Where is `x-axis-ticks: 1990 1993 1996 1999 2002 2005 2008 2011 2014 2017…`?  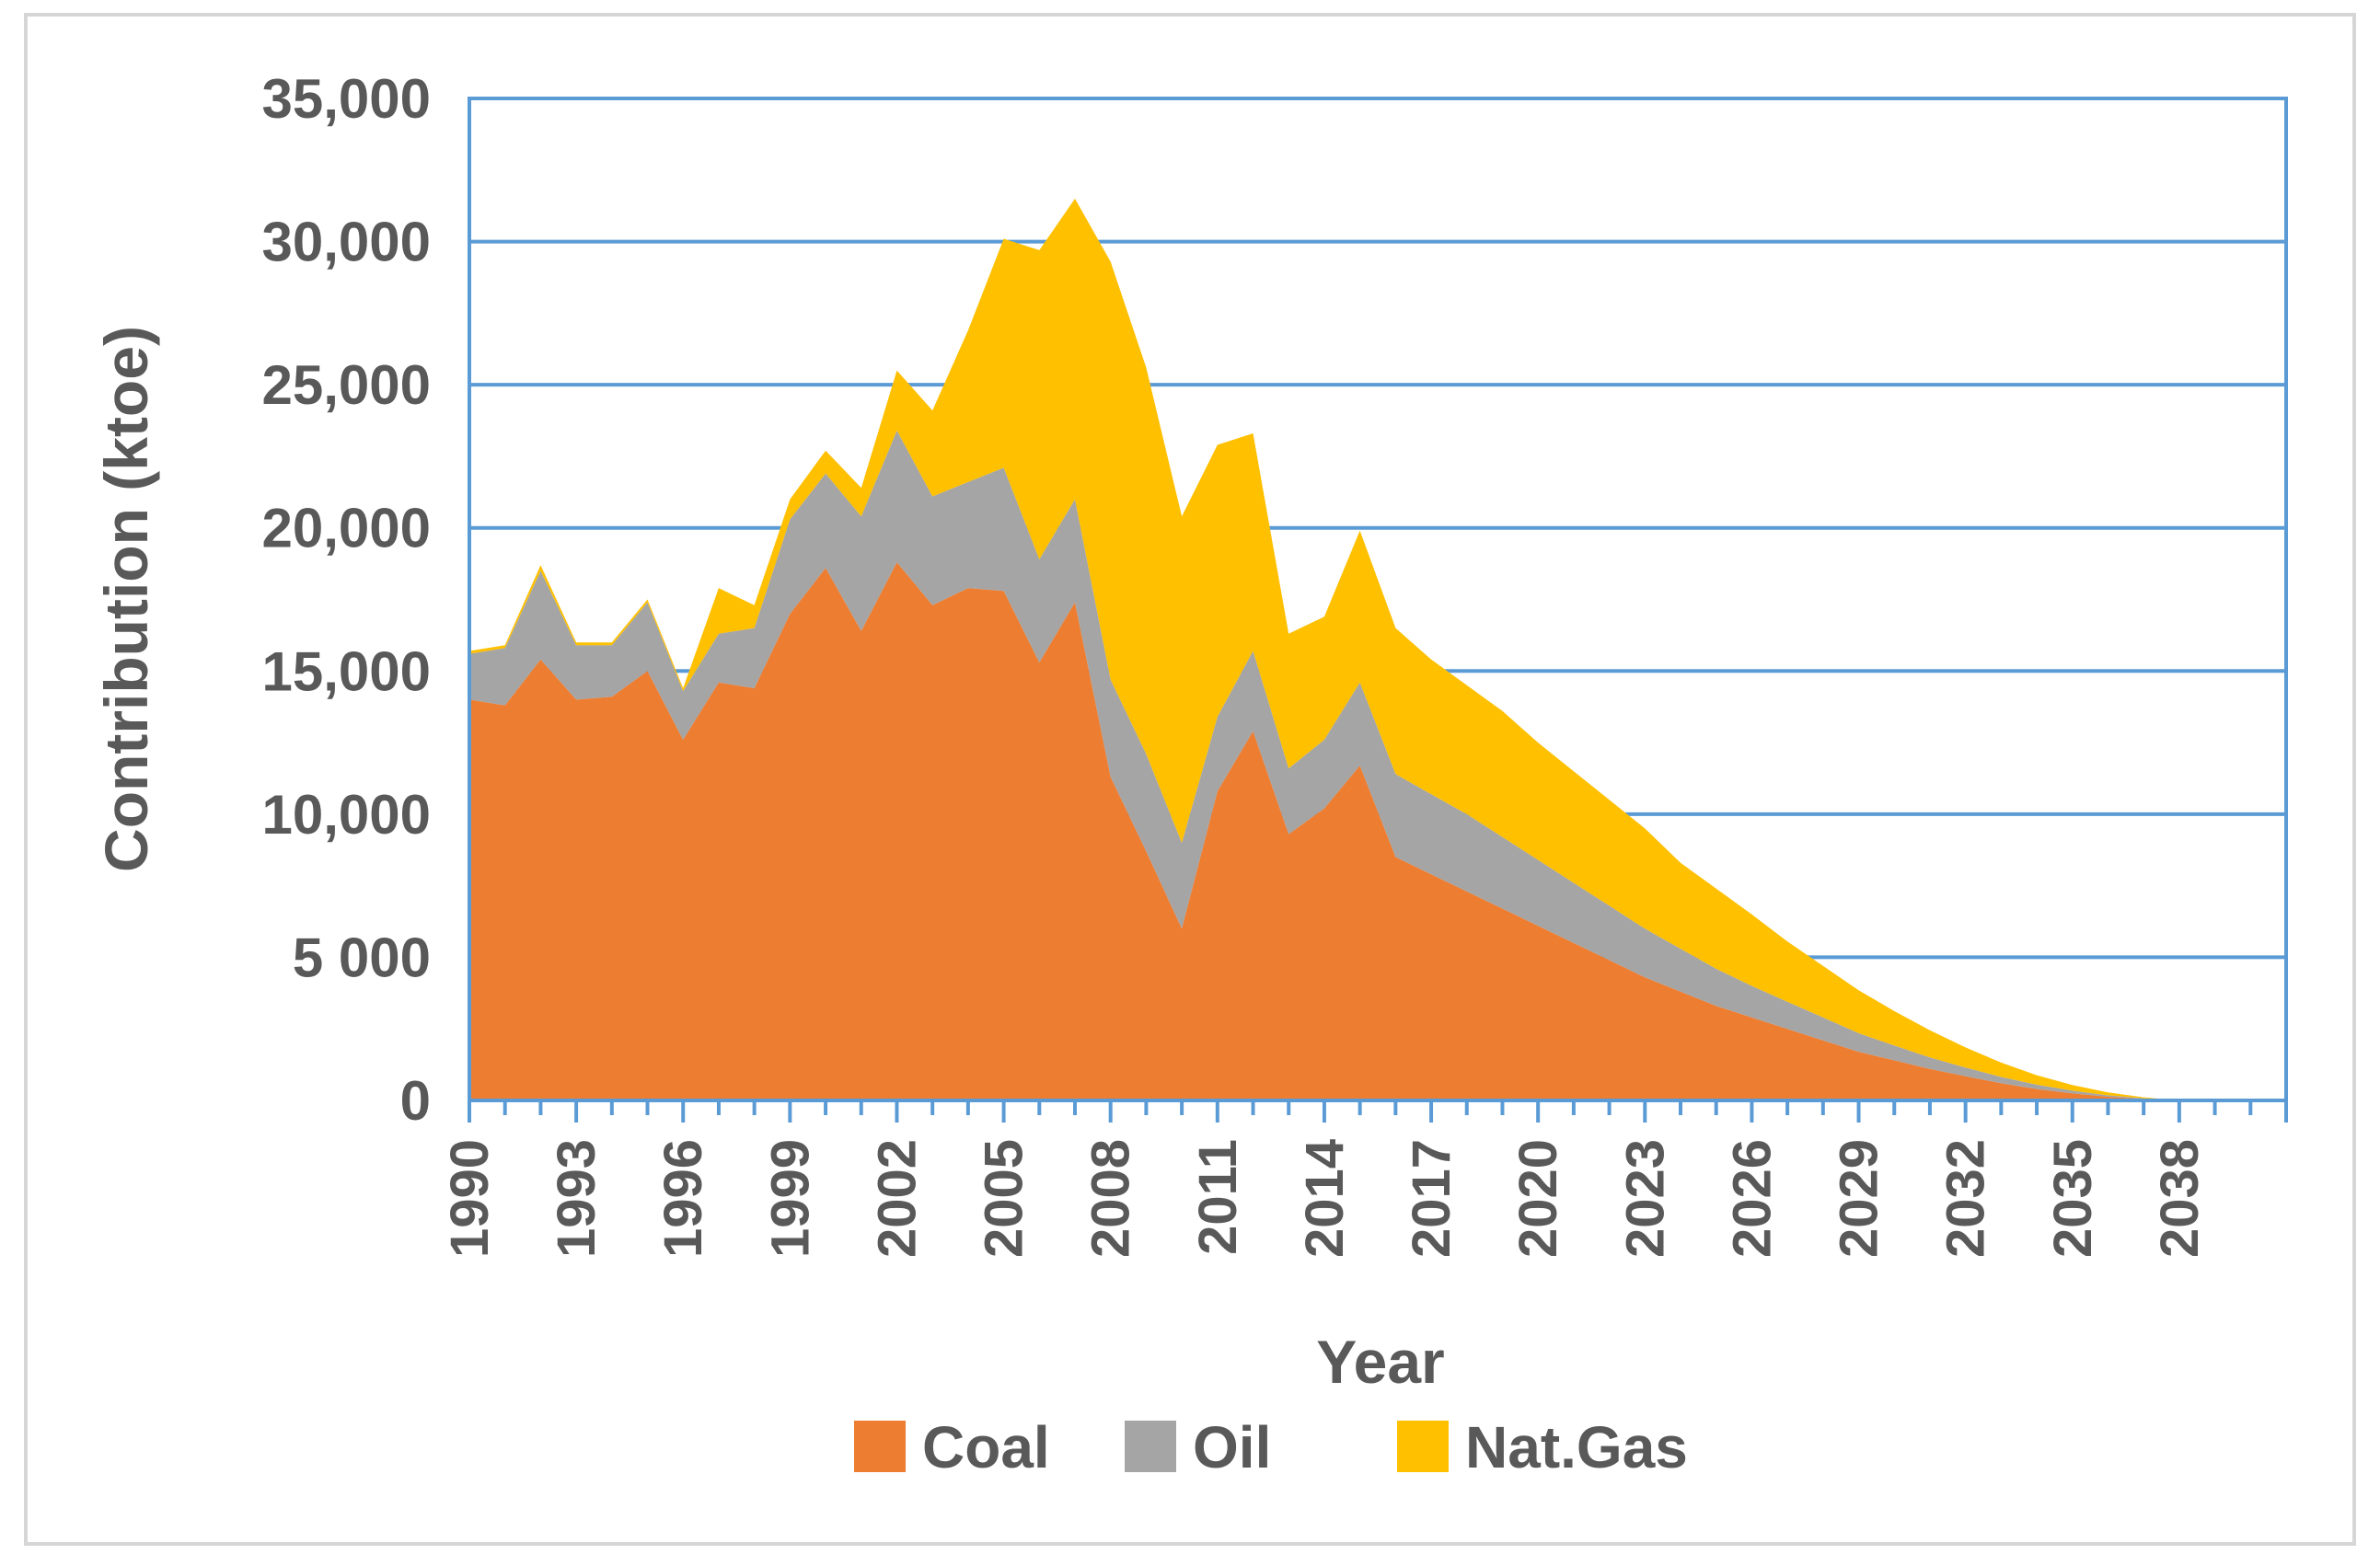
x-axis-ticks: 1990 1993 1996 1999 2002 2005 2008 2011 2014 2017… is located at coordinates (1364, 1179).